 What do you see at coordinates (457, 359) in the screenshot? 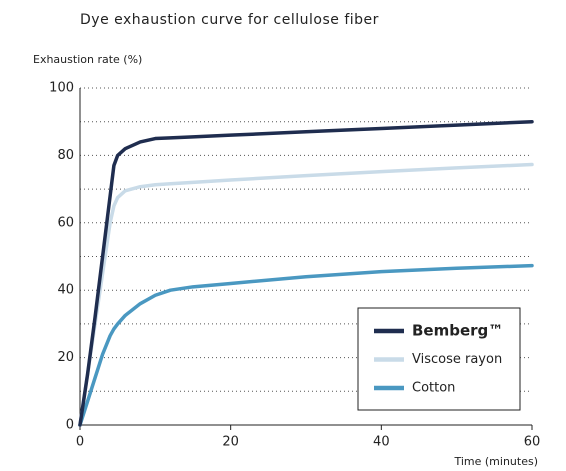
I see `legend-label: Viscose rayon` at bounding box center [457, 359].